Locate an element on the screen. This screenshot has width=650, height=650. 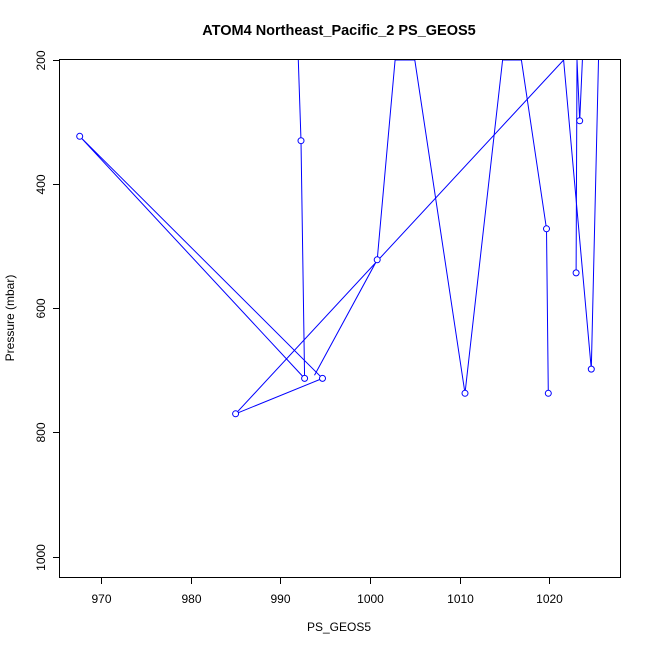
x-tick-label: 1000 is located at coordinates (370, 599).